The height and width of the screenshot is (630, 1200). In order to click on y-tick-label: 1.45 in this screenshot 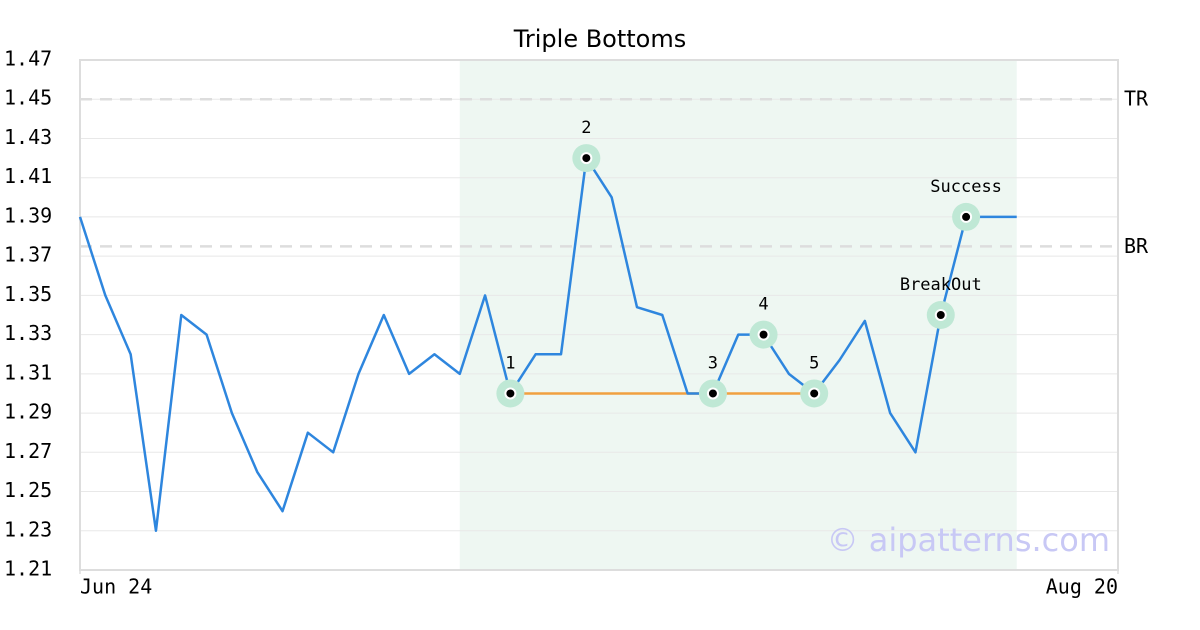, I will do `click(28, 98)`.